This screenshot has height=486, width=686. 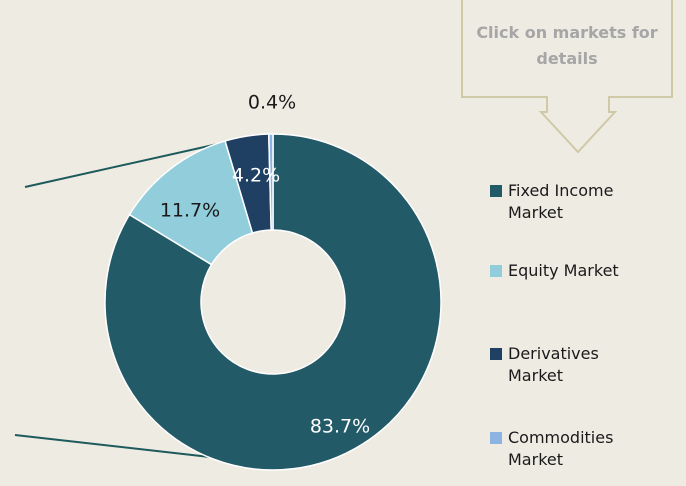 I want to click on legend-item: Fixed Income Market, so click(x=585, y=202).